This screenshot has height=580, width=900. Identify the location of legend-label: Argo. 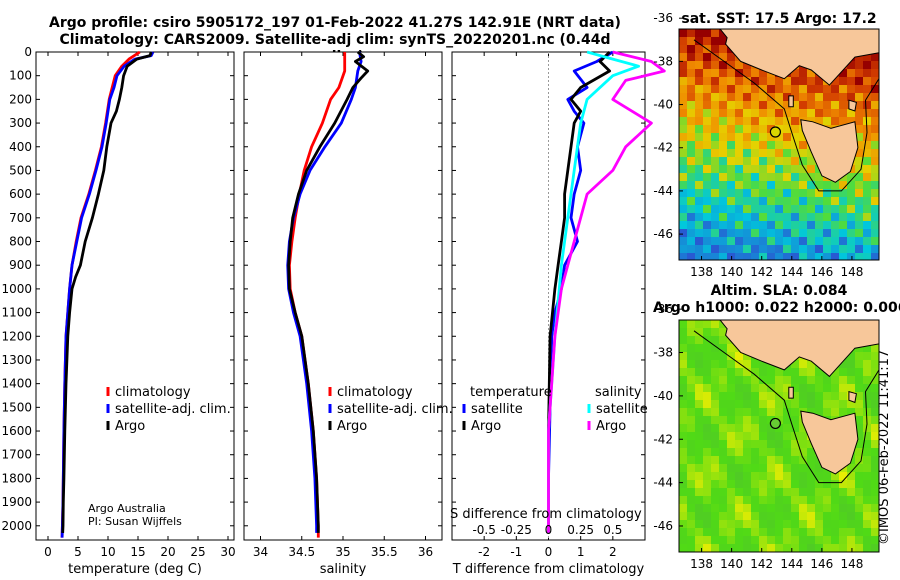
(352, 426).